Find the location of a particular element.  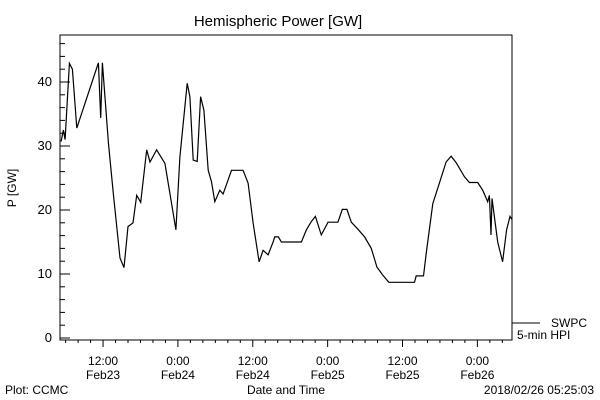

y-axis-label: P [GW] is located at coordinates (12, 188).